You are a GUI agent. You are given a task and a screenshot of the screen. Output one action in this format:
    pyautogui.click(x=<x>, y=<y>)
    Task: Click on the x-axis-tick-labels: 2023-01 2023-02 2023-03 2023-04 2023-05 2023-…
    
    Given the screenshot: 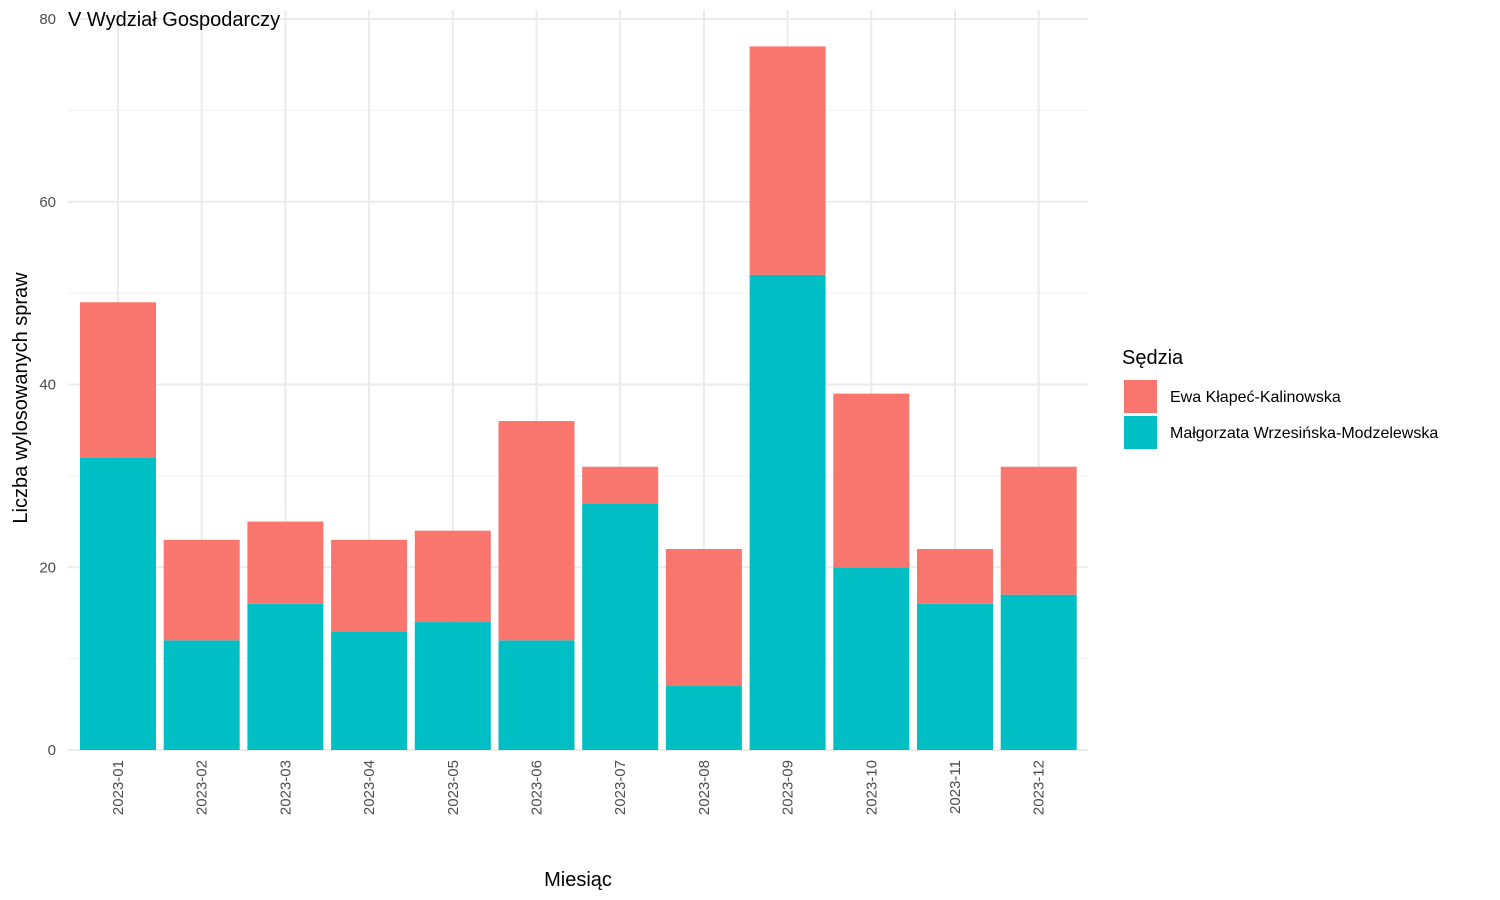 What is the action you would take?
    pyautogui.click(x=579, y=787)
    